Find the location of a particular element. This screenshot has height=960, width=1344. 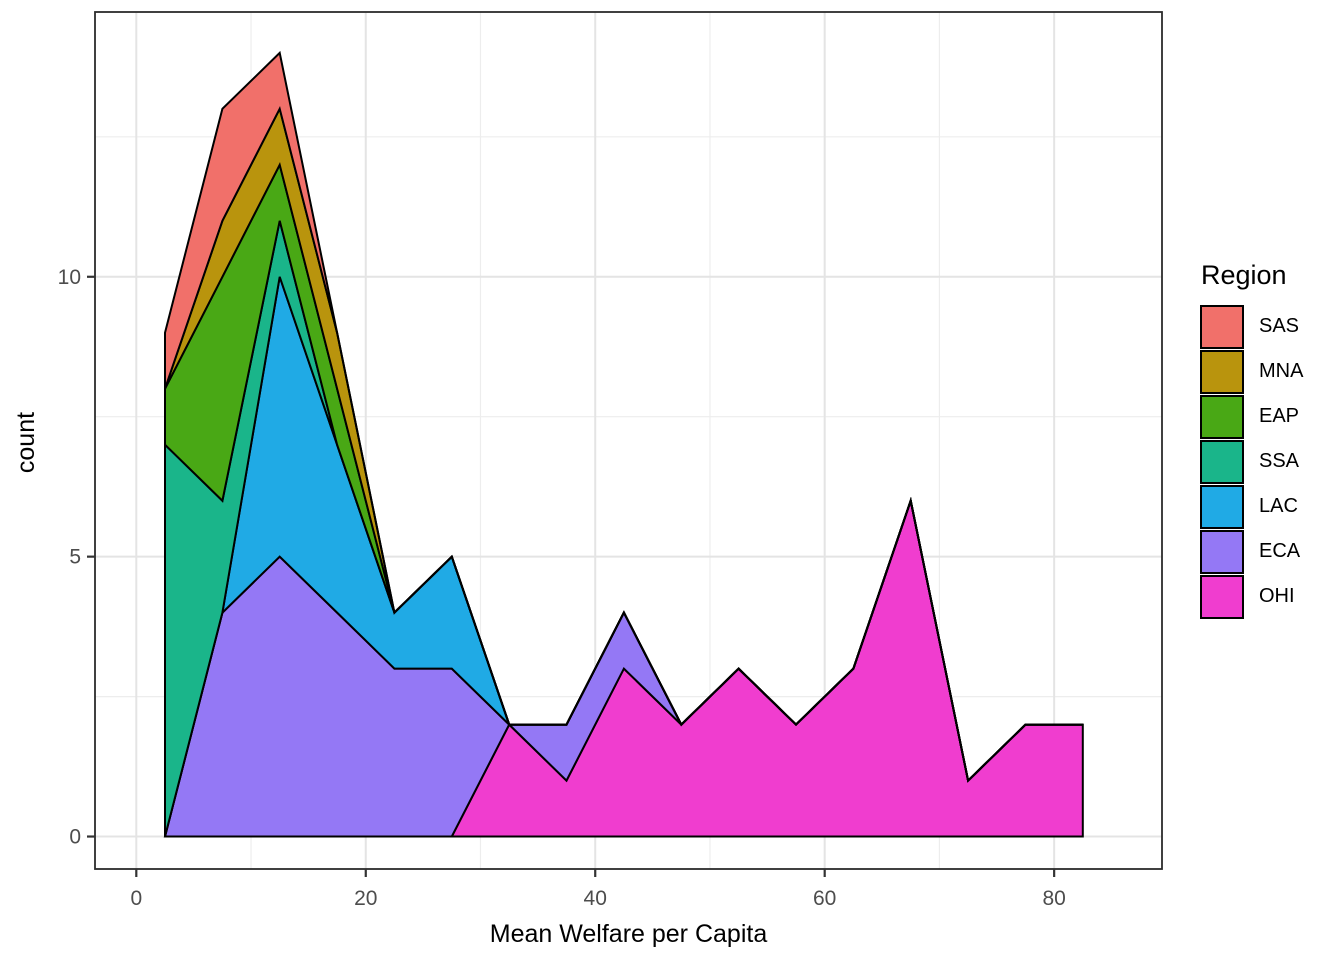

legend-label-OHI: OHI is located at coordinates (1277, 596).